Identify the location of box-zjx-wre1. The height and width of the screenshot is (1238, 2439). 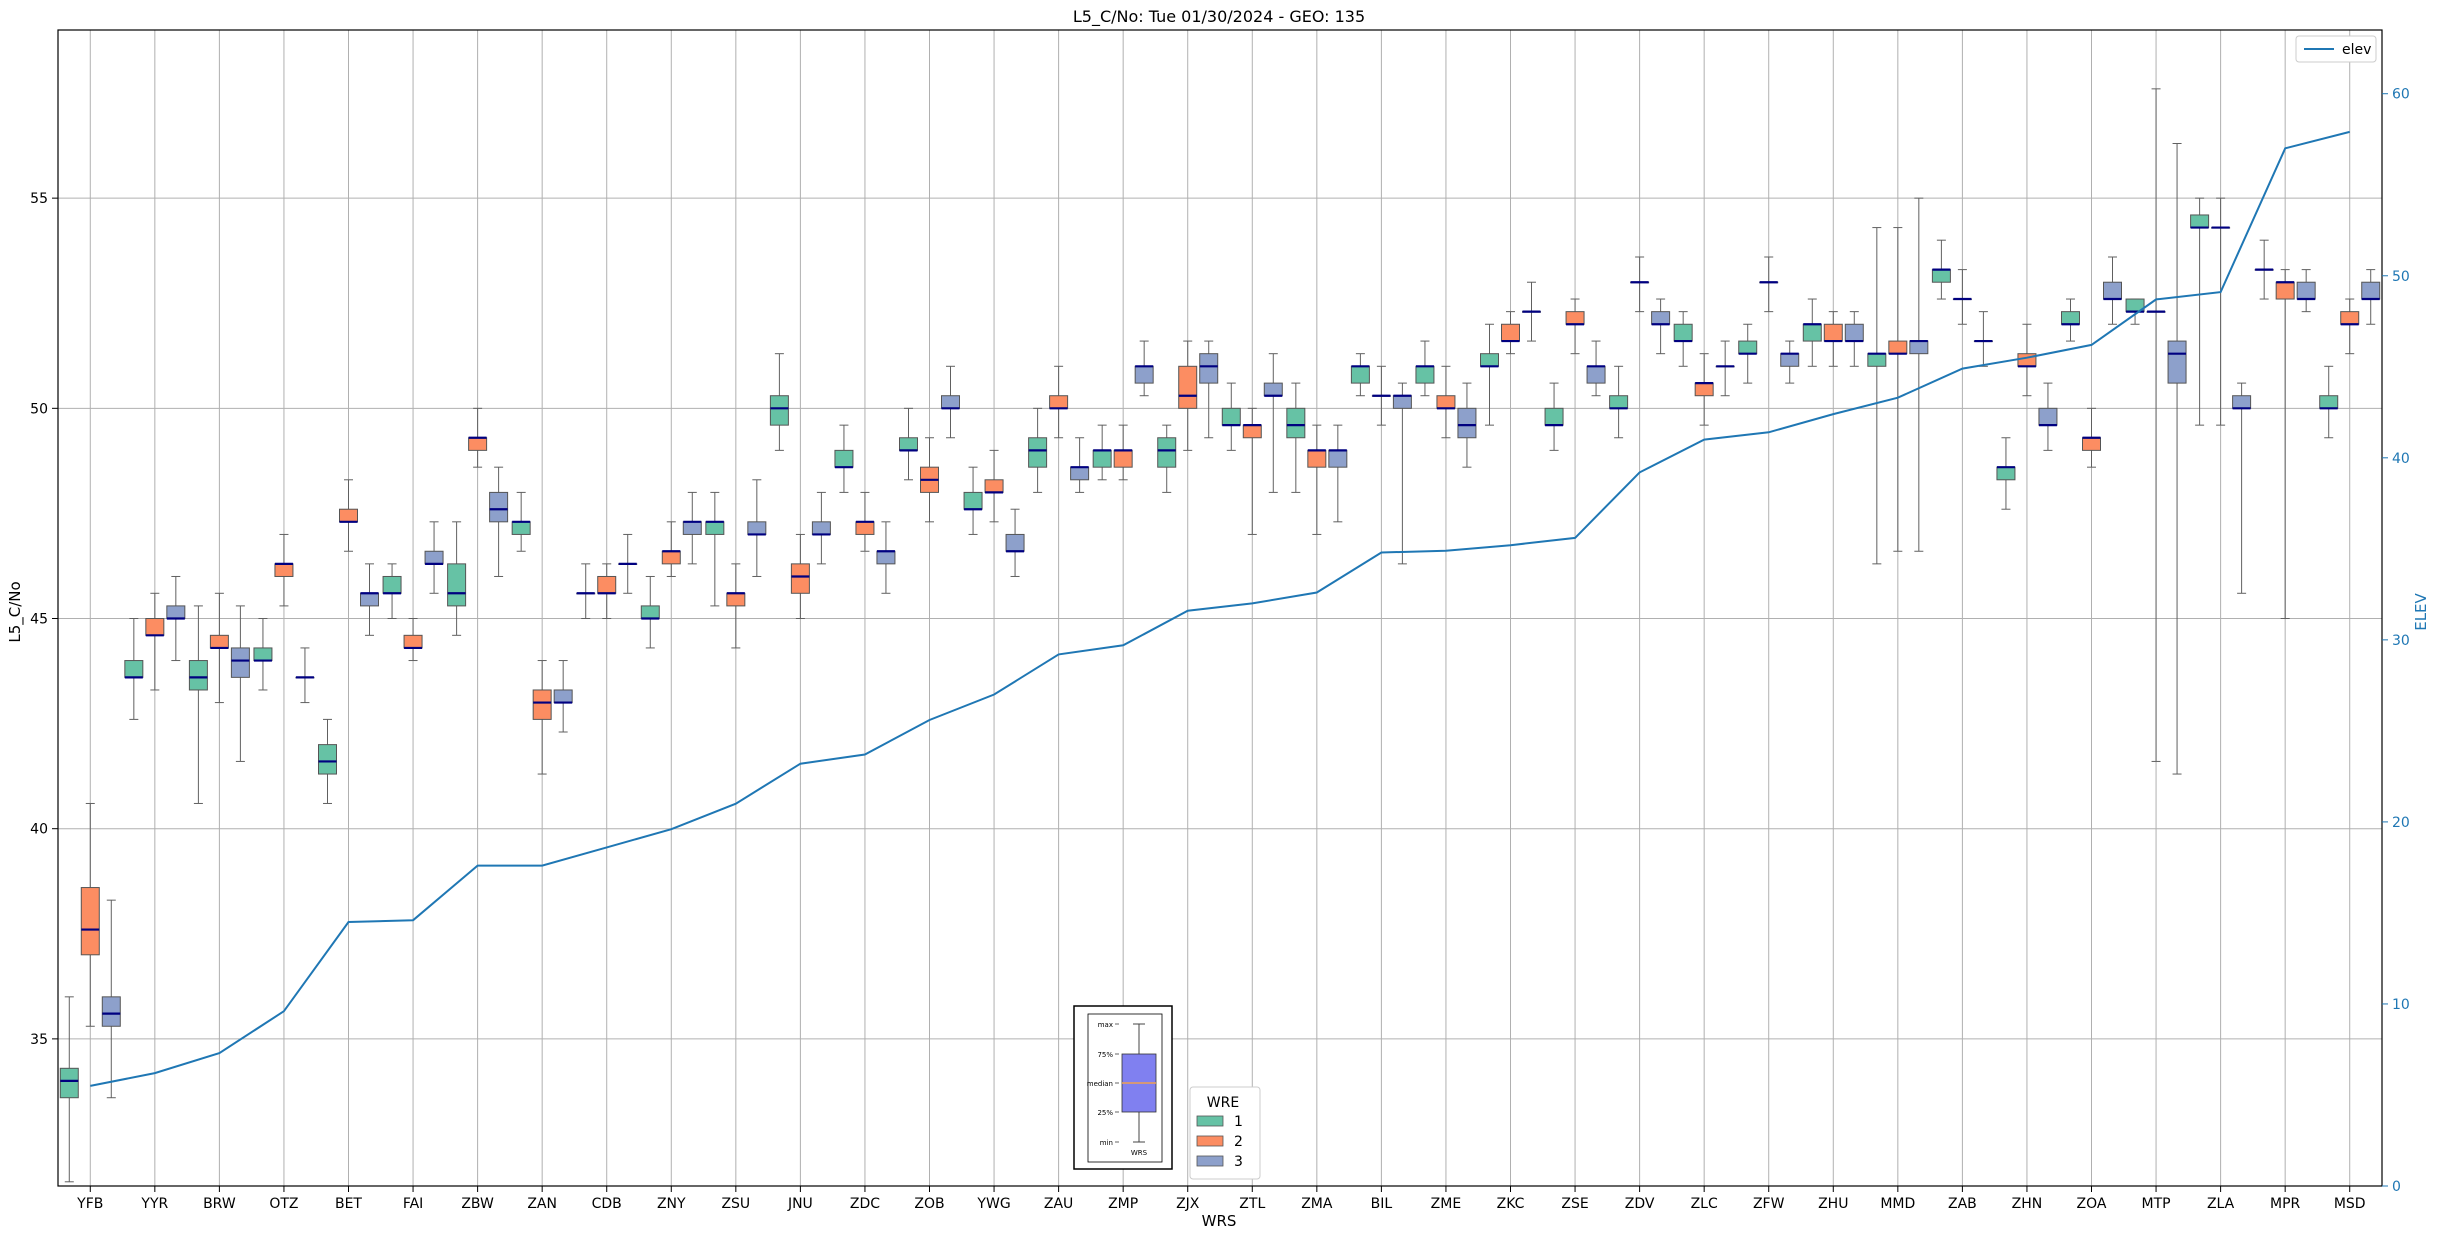
(1167, 458).